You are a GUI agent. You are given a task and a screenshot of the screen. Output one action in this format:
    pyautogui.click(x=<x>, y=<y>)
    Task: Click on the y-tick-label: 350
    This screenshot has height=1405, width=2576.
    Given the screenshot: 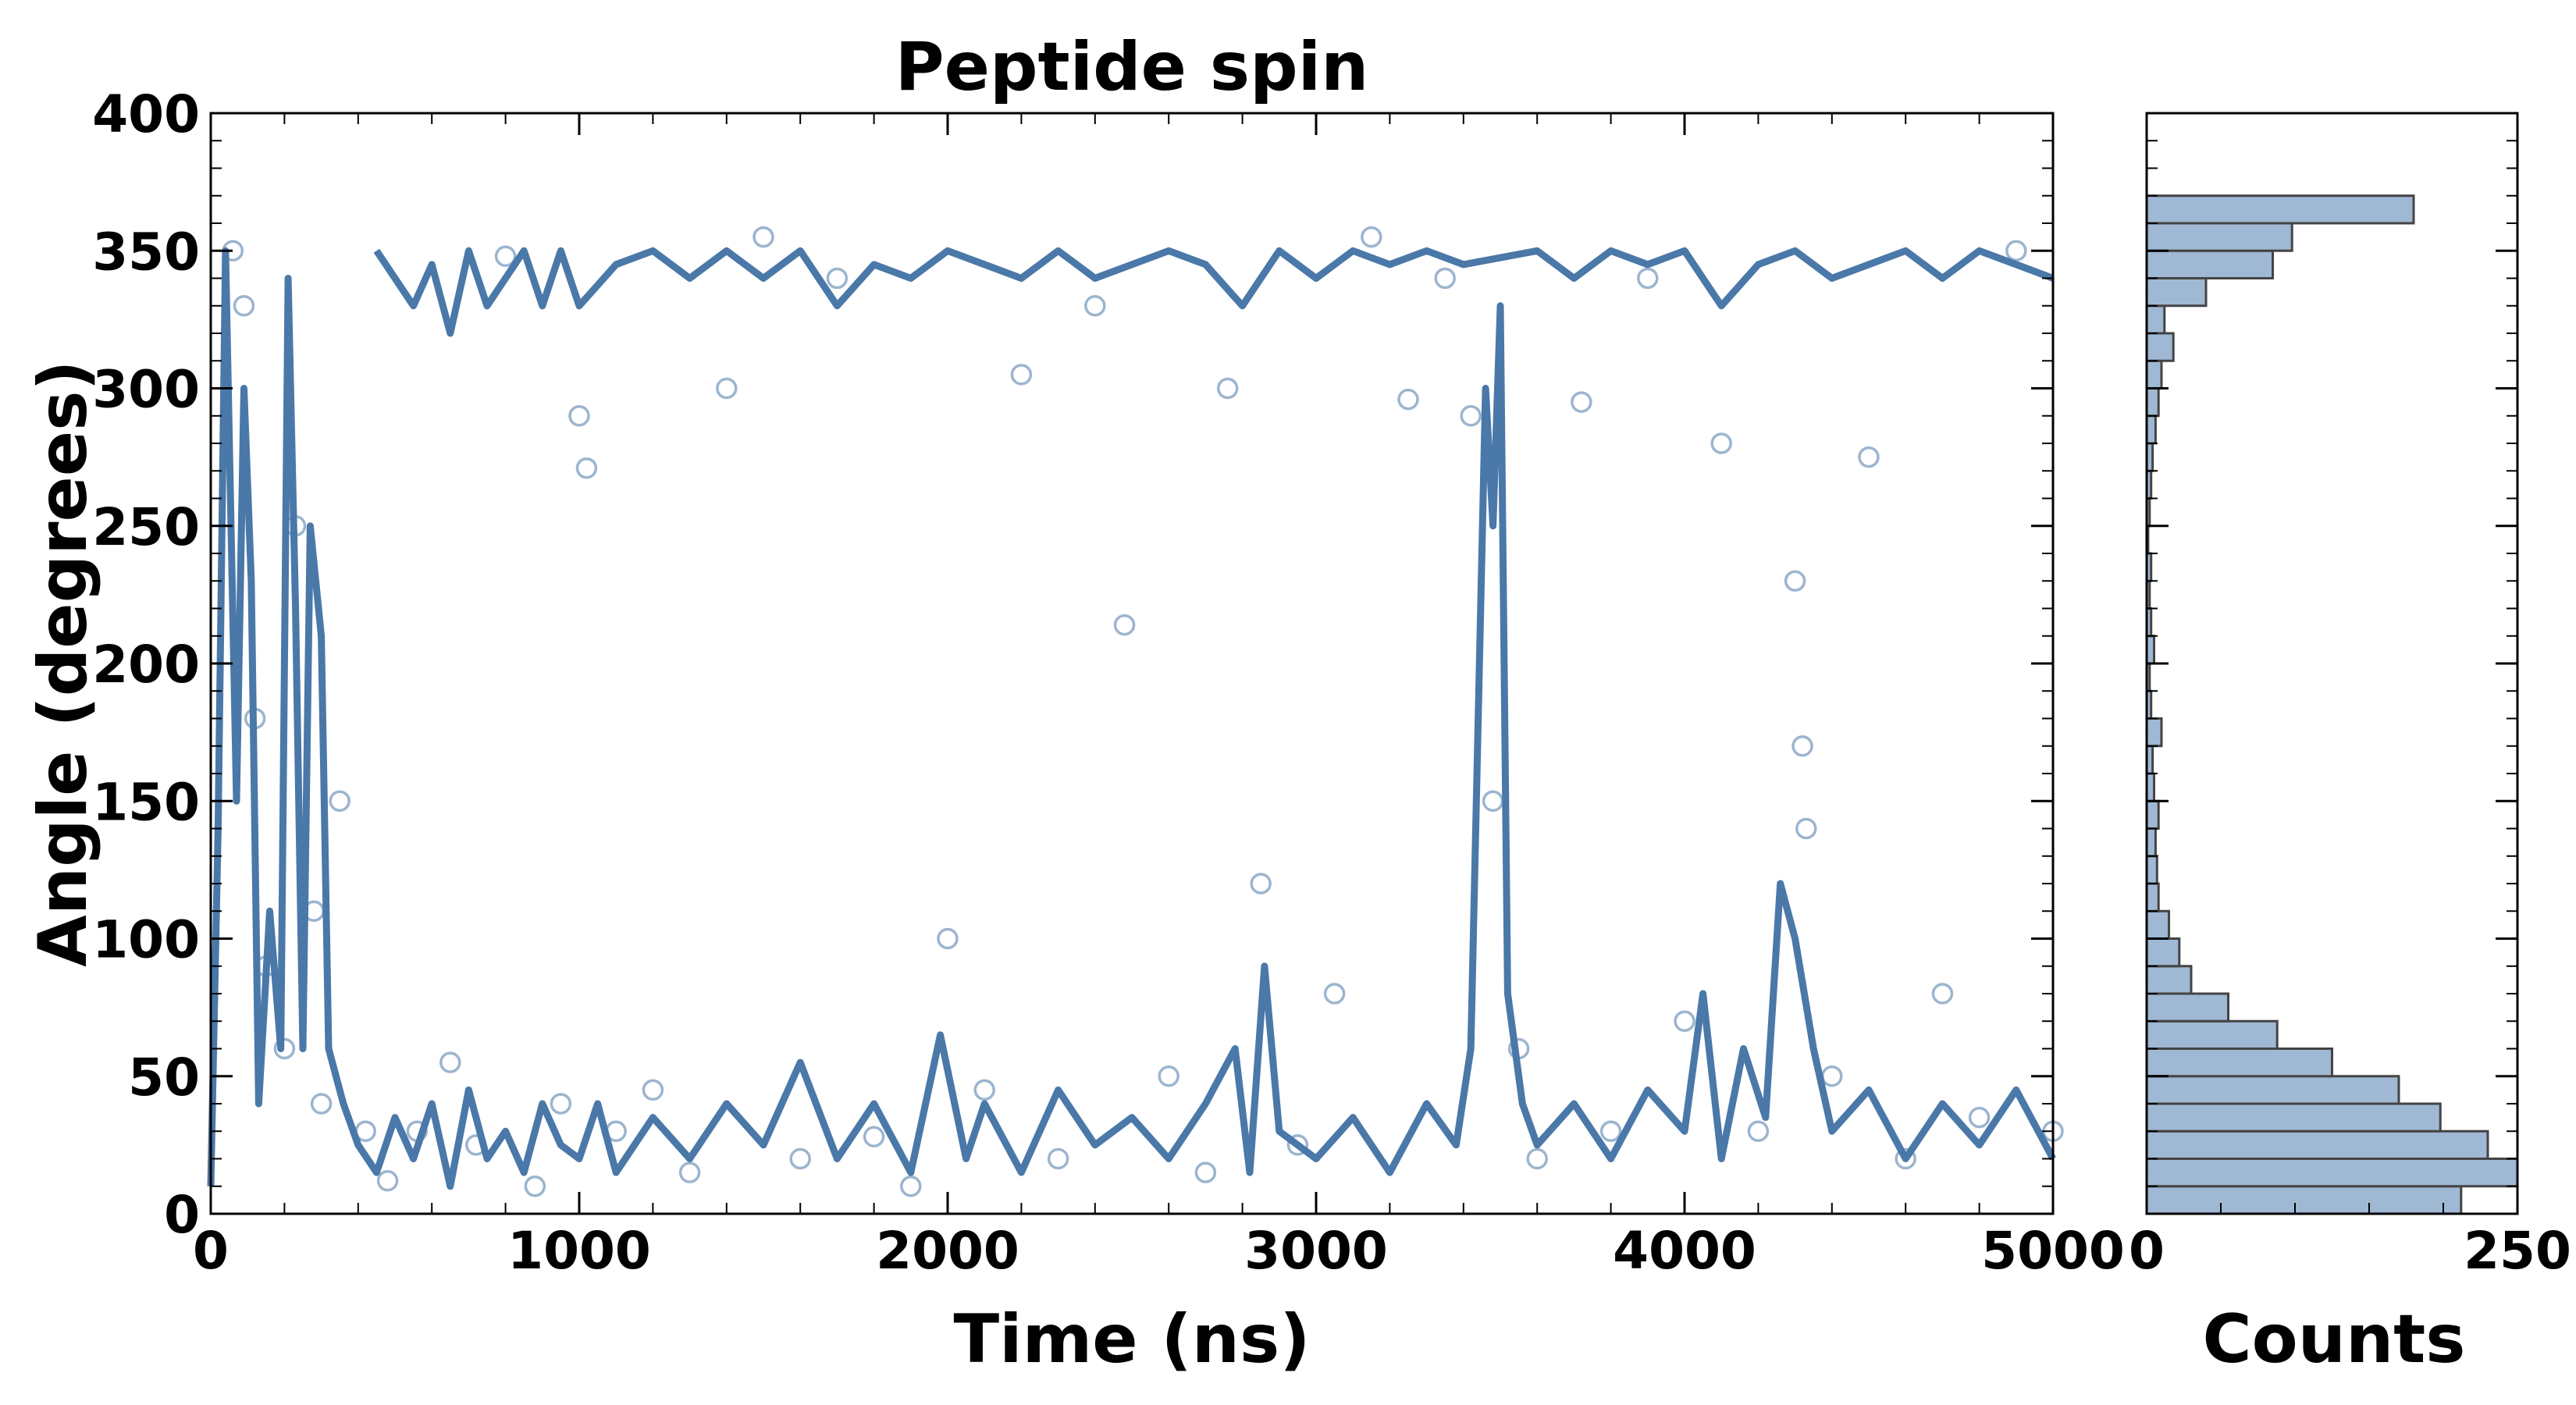 What is the action you would take?
    pyautogui.click(x=146, y=252)
    